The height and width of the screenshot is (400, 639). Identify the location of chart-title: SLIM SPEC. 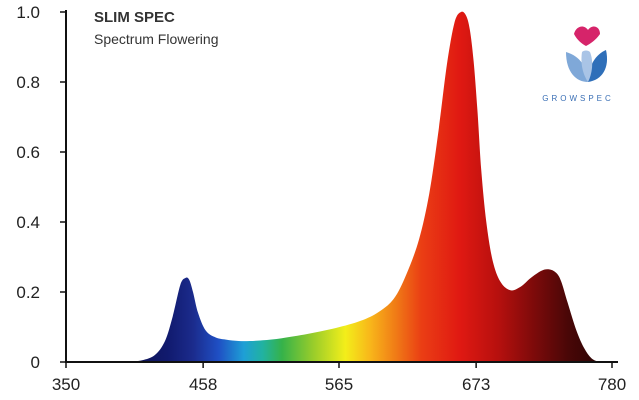
(134, 17).